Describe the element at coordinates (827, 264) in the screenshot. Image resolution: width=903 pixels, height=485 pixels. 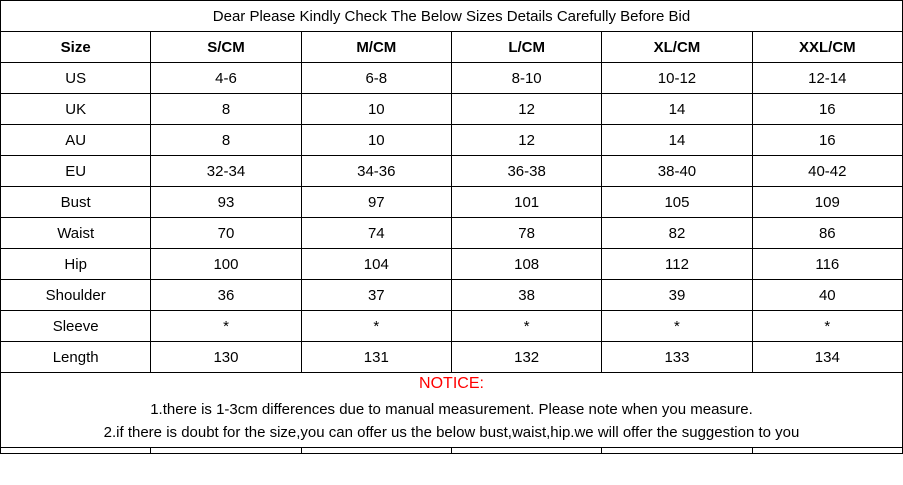
I see `size-cell: 116` at that location.